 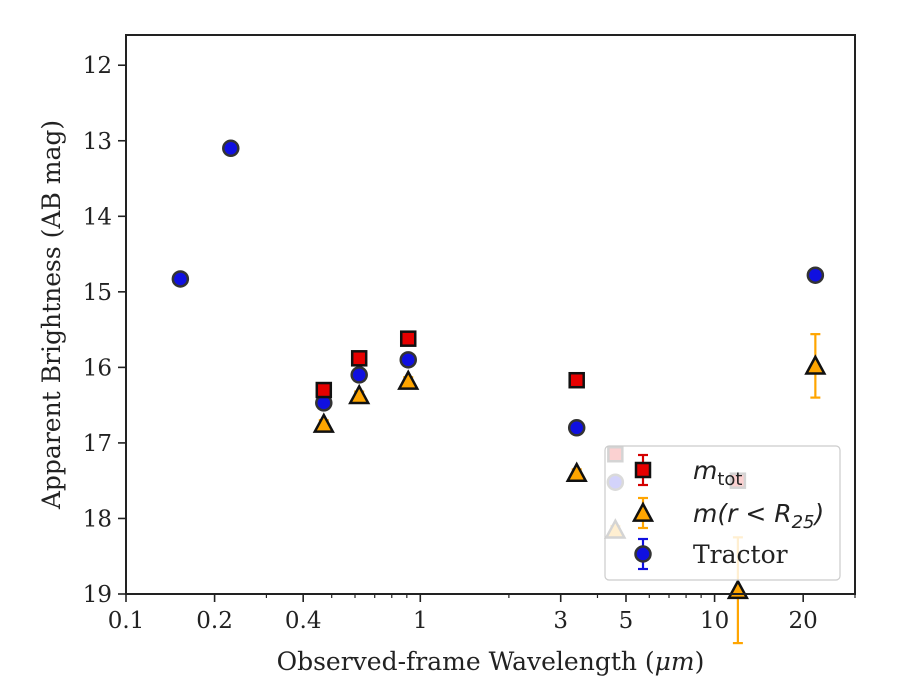 What do you see at coordinates (714, 621) in the screenshot?
I see `x-tick-label: 10` at bounding box center [714, 621].